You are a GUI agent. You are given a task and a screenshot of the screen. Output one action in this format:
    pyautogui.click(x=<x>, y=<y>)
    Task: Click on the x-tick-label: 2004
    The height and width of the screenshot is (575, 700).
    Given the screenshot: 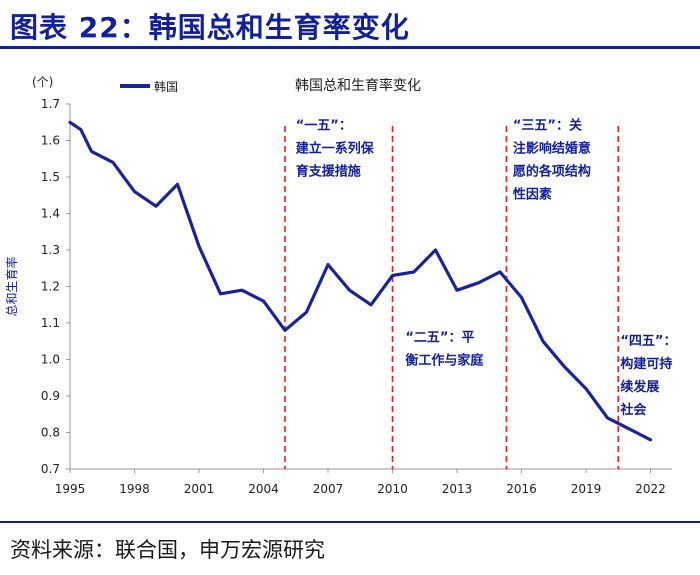 What is the action you would take?
    pyautogui.click(x=263, y=489)
    